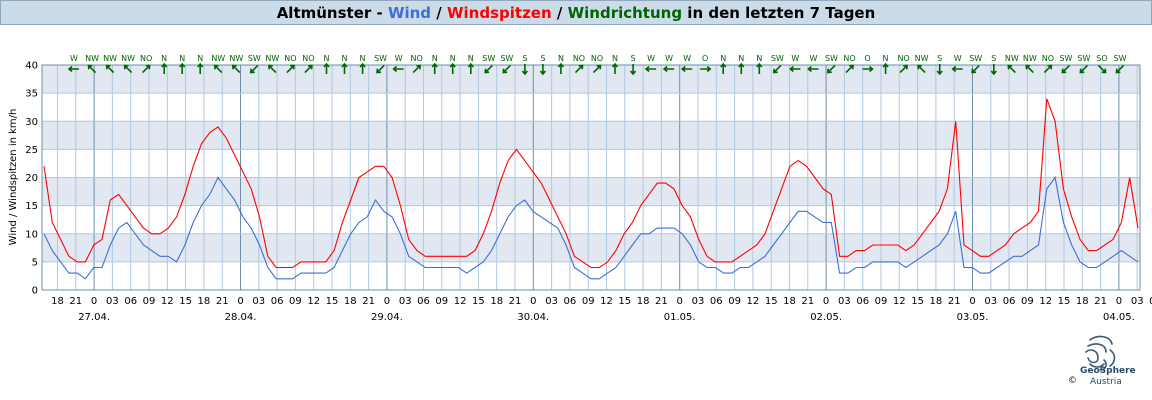 The image size is (1152, 400). Describe the element at coordinates (31, 178) in the screenshot. I see `y-tick-label: 20` at that location.